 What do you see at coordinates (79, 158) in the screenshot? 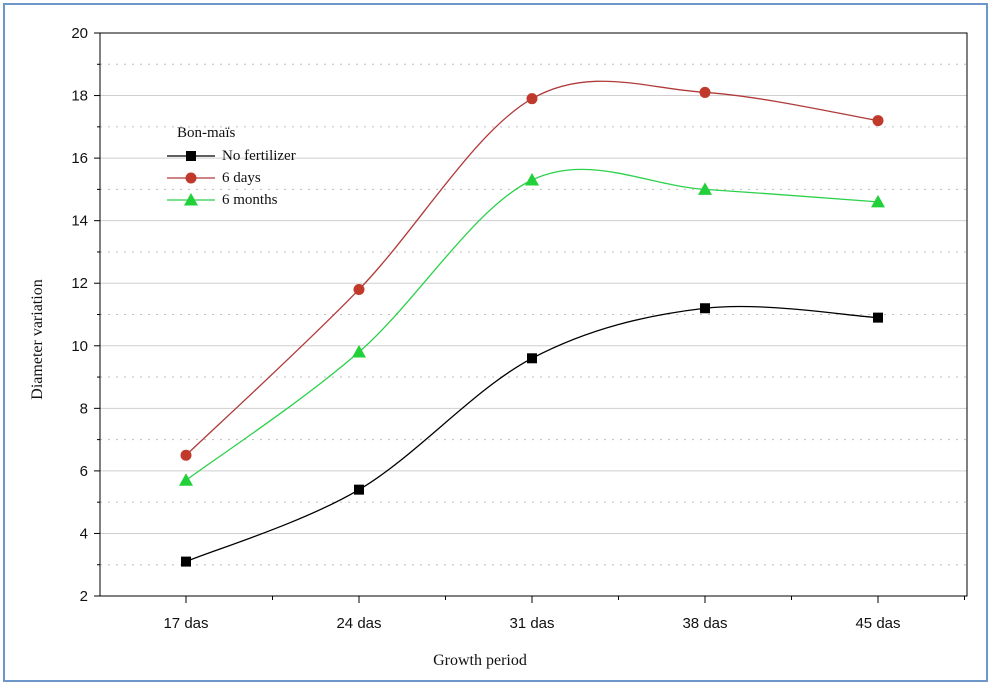
I see `y-tick-label: 16` at bounding box center [79, 158].